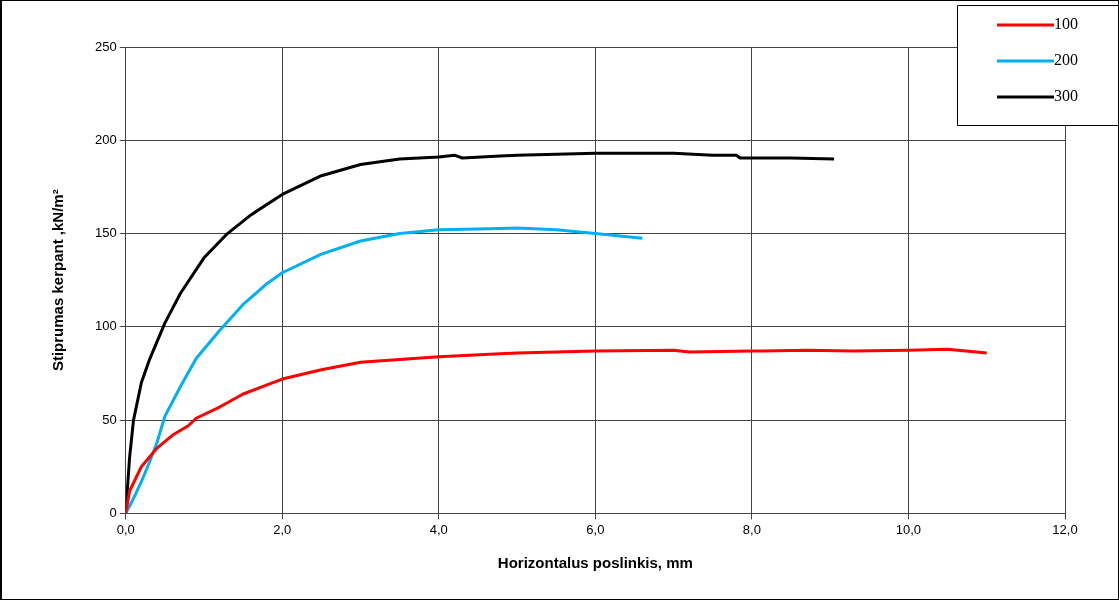 This screenshot has height=600, width=1119. What do you see at coordinates (1066, 96) in the screenshot?
I see `legend-label: 300` at bounding box center [1066, 96].